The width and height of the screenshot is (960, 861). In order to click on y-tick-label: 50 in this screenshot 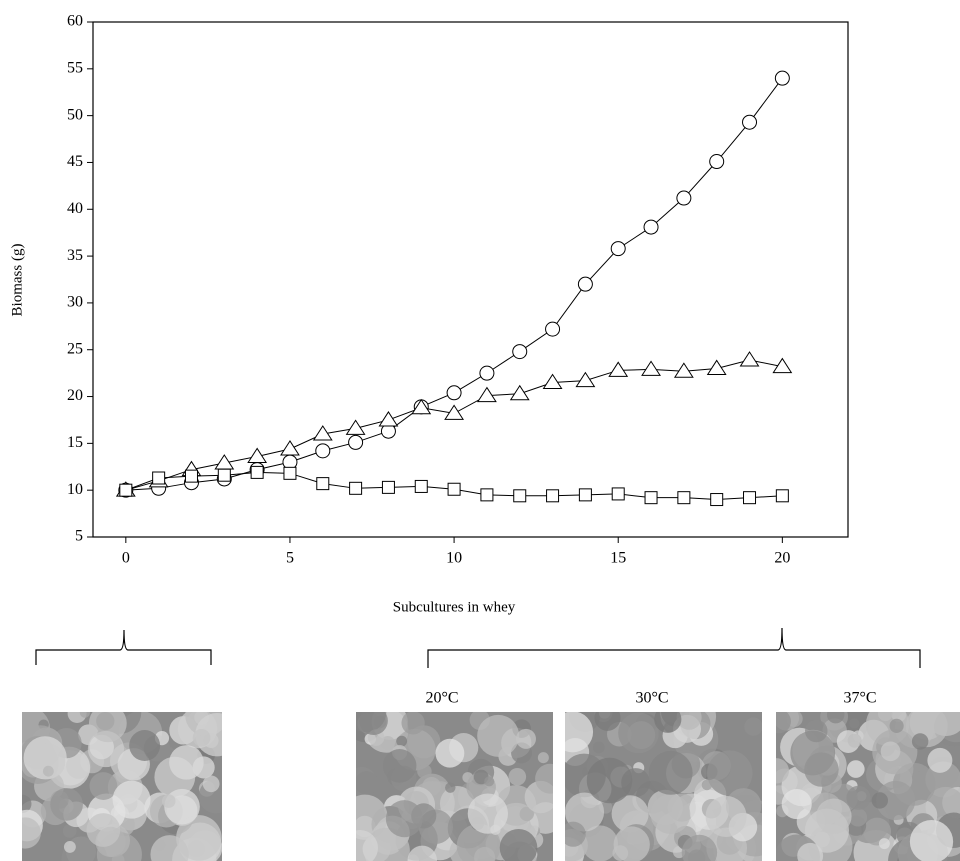, I will do `click(75, 114)`.